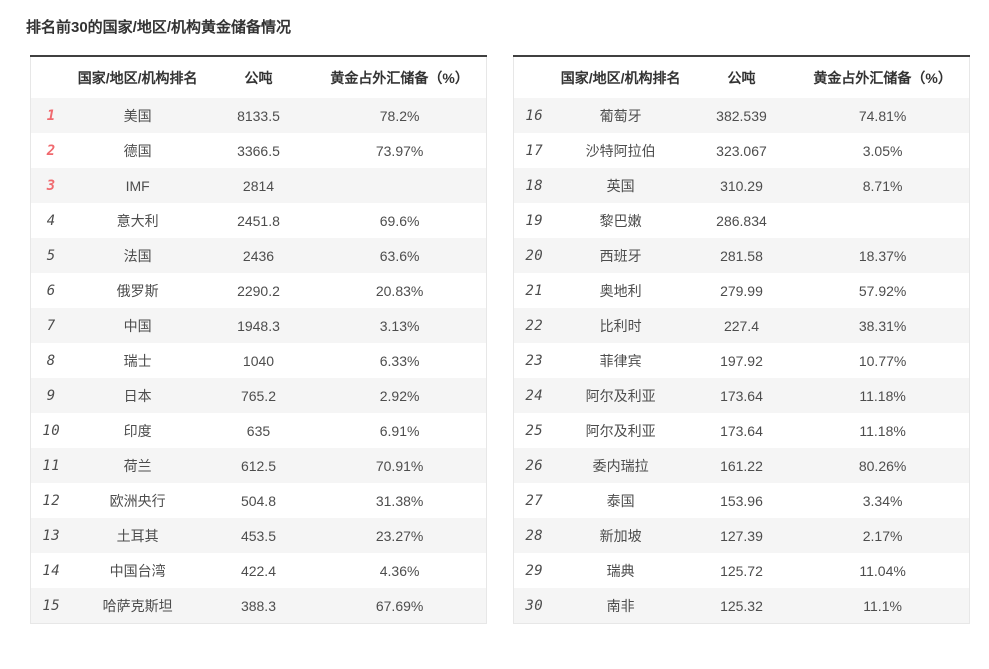 Image resolution: width=989 pixels, height=669 pixels. What do you see at coordinates (882, 430) in the screenshot?
I see `percent-cell: 11.18%` at bounding box center [882, 430].